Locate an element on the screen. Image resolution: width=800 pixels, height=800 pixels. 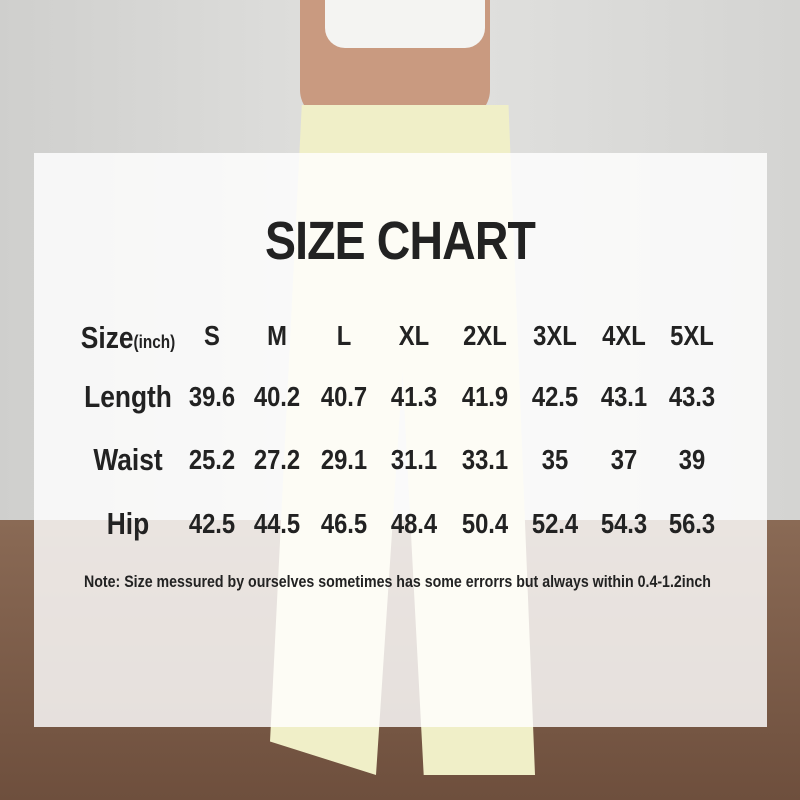
size-header-label: Size(inch) is located at coordinates (128, 338).